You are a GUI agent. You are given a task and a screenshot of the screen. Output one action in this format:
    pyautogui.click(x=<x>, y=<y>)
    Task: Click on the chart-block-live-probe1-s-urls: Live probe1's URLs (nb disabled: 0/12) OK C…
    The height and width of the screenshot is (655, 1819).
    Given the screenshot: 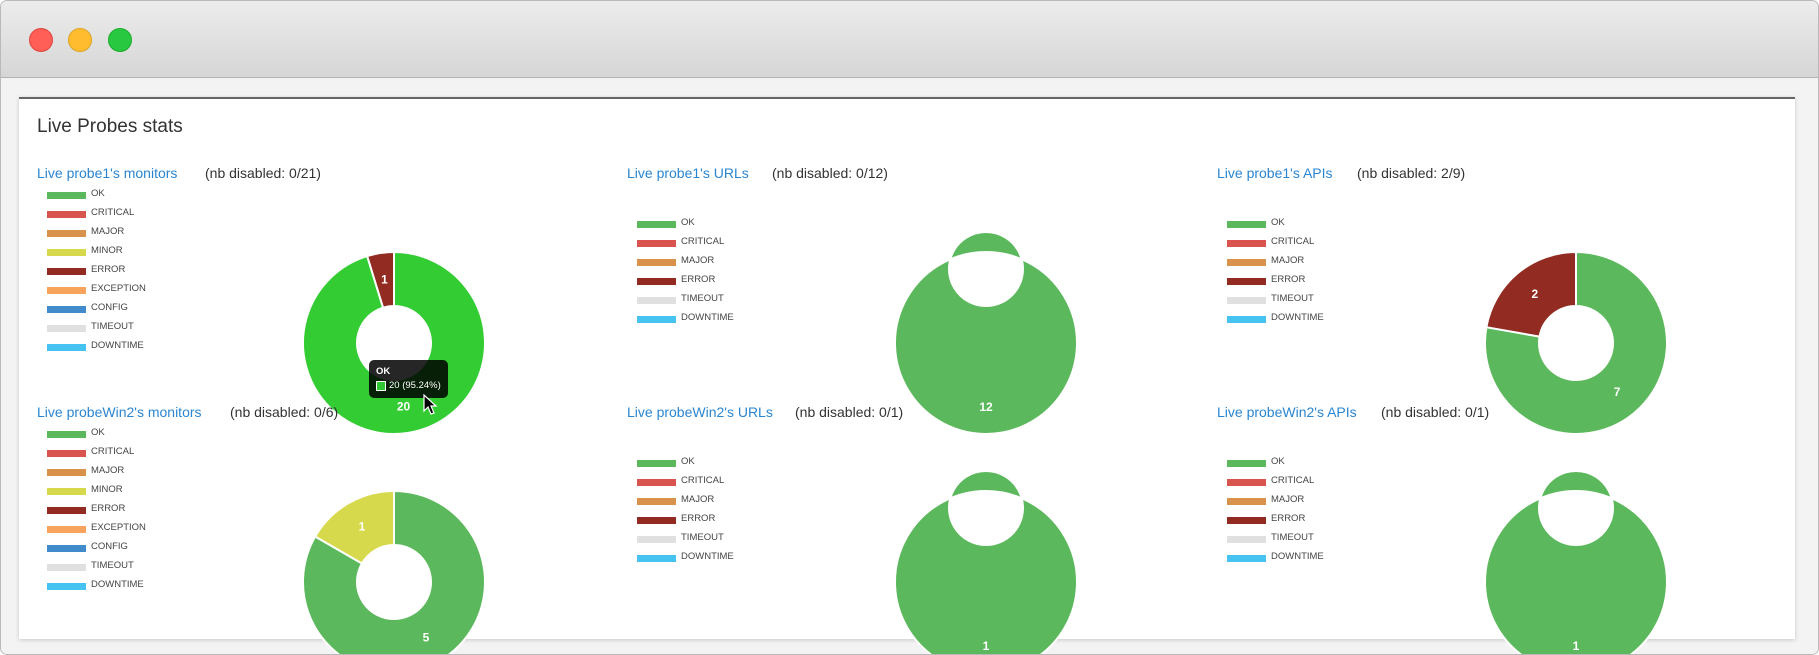 What is the action you would take?
    pyautogui.click(x=907, y=300)
    